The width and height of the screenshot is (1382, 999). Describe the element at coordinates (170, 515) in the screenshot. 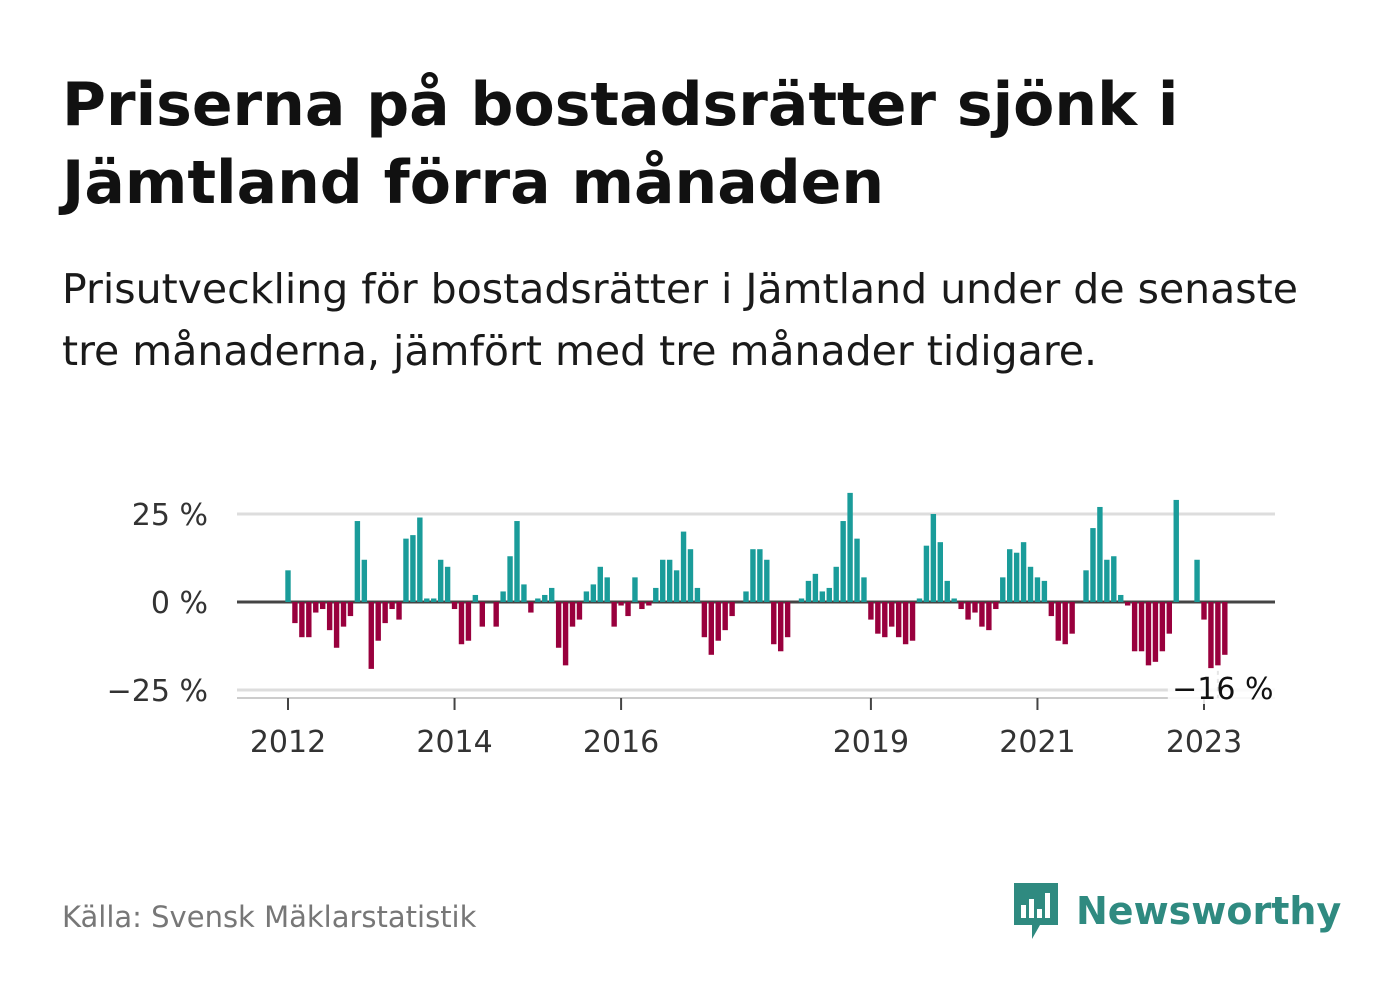

I see `y-tick-label: 25 %` at that location.